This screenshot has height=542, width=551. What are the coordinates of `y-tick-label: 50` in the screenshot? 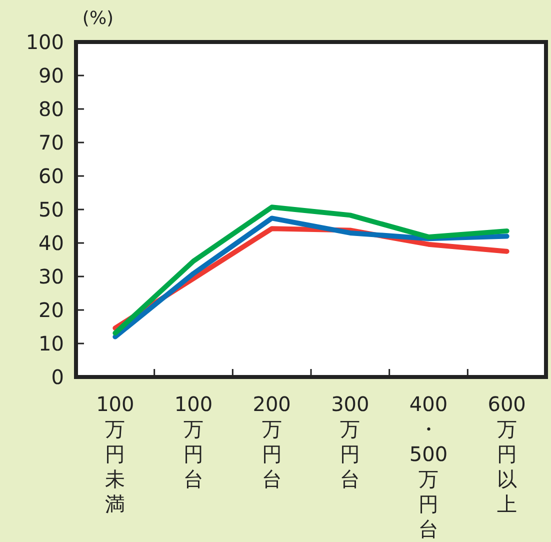 It's located at (51, 210).